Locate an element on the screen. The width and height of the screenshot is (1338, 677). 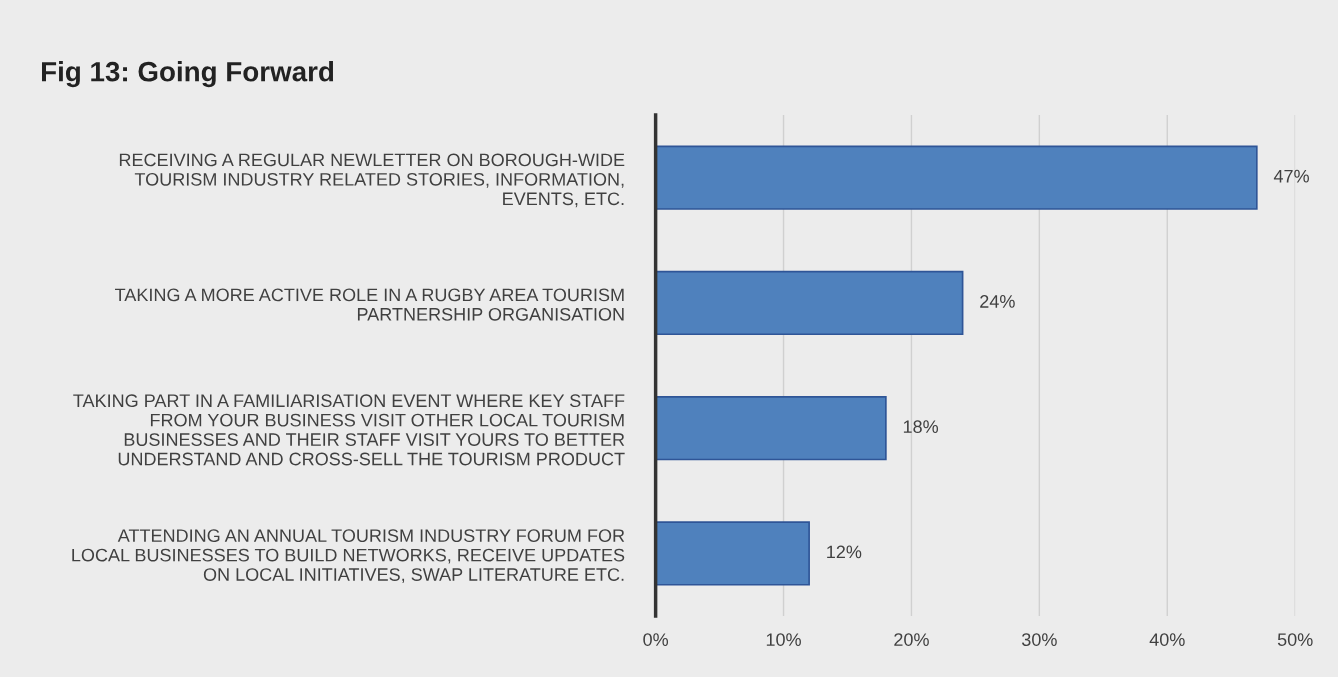
x-tick-label: 0% is located at coordinates (656, 639).